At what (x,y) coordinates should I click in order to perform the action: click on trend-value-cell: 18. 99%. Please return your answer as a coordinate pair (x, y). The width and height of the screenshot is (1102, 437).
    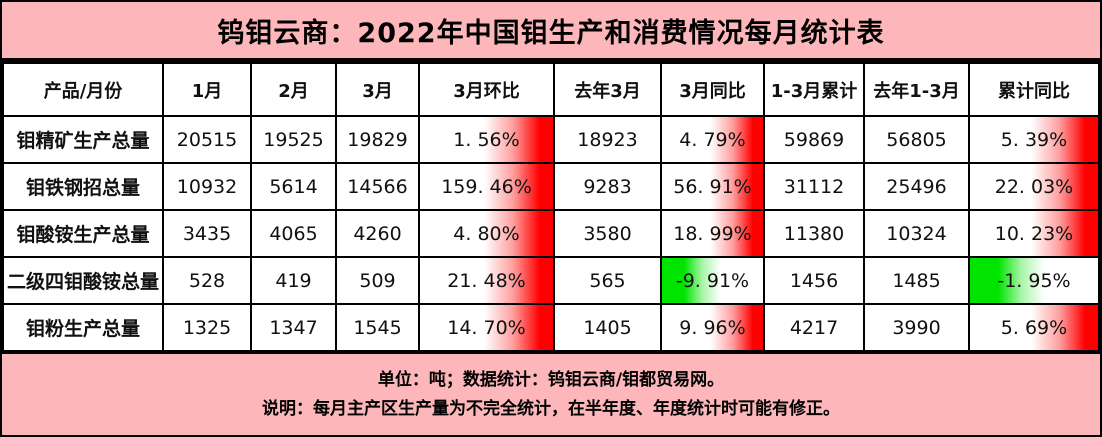
    Looking at the image, I should click on (712, 233).